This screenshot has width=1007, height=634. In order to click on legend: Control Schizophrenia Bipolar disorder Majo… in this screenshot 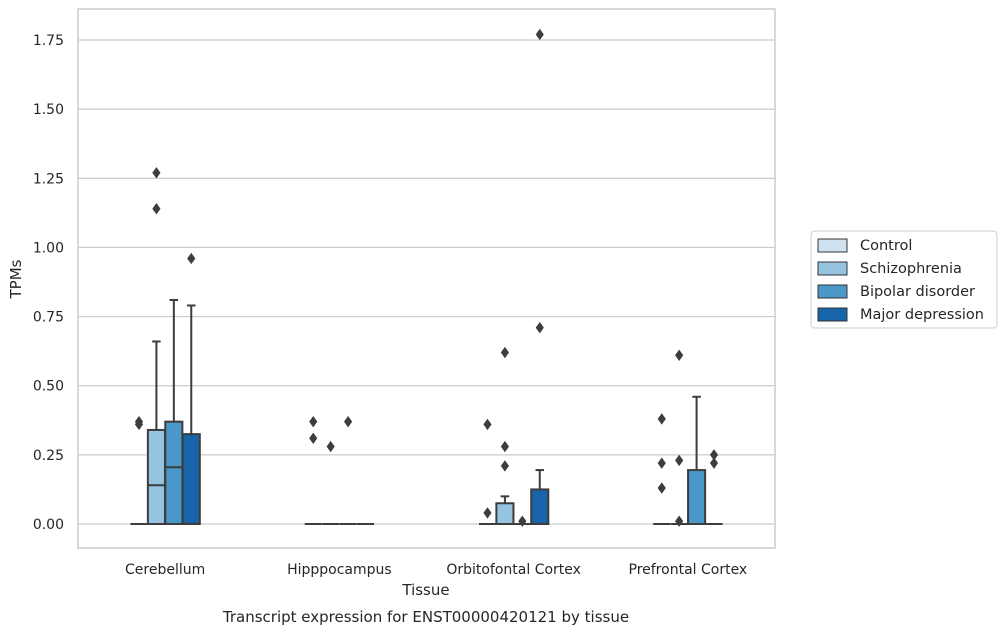, I will do `click(904, 279)`.